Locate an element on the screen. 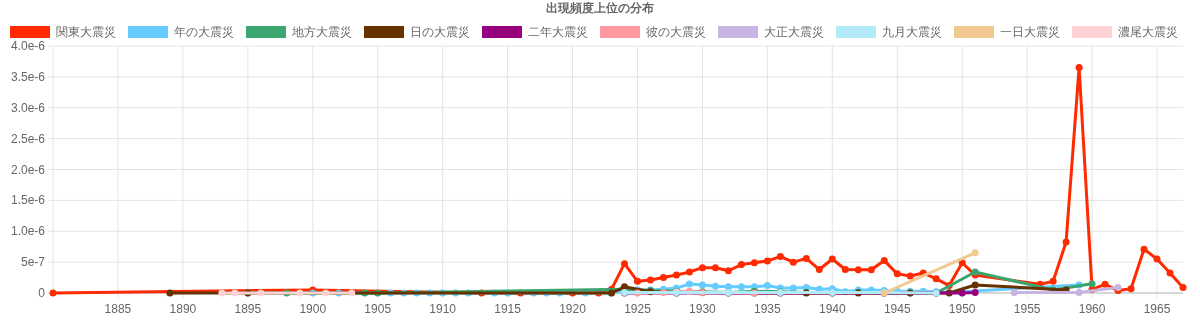 The height and width of the screenshot is (324, 1200). legend-item: 日の大震災 is located at coordinates (417, 32).